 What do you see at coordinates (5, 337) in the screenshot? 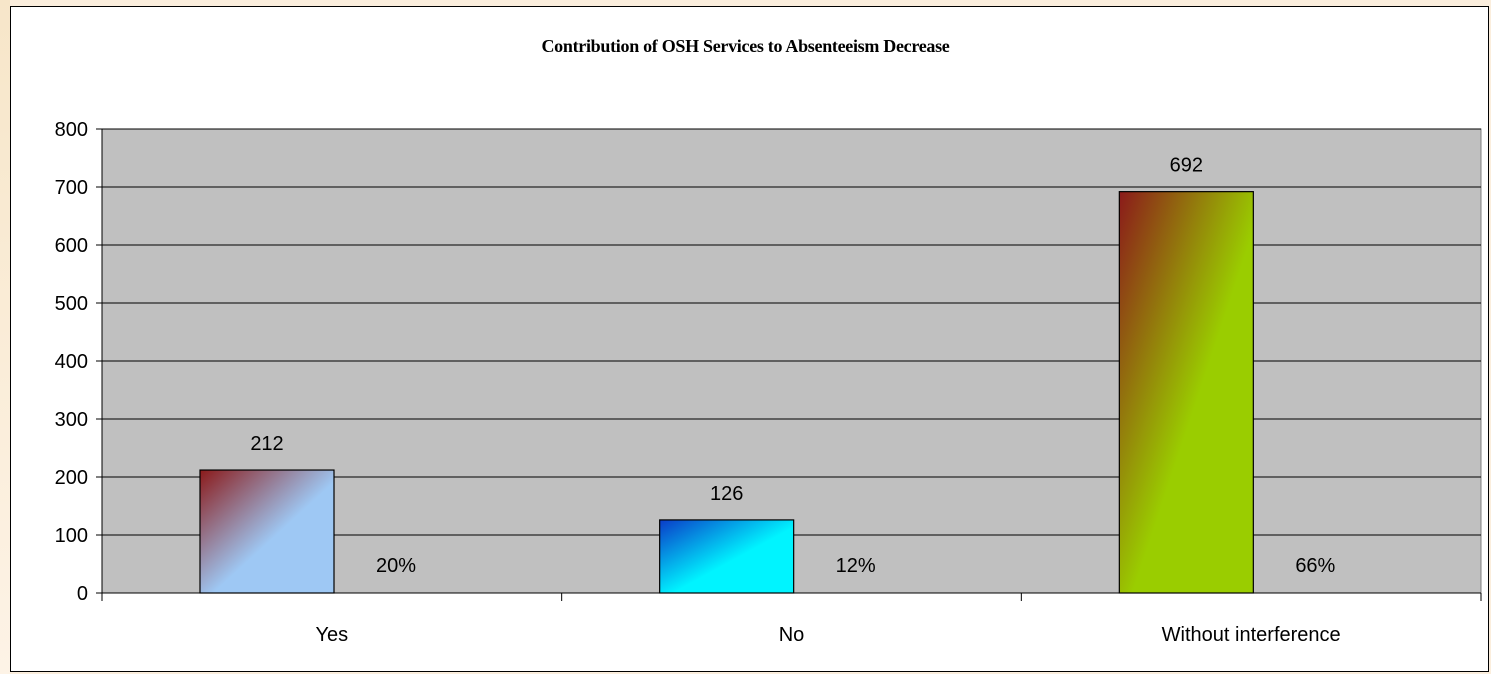
I see `page-background` at bounding box center [5, 337].